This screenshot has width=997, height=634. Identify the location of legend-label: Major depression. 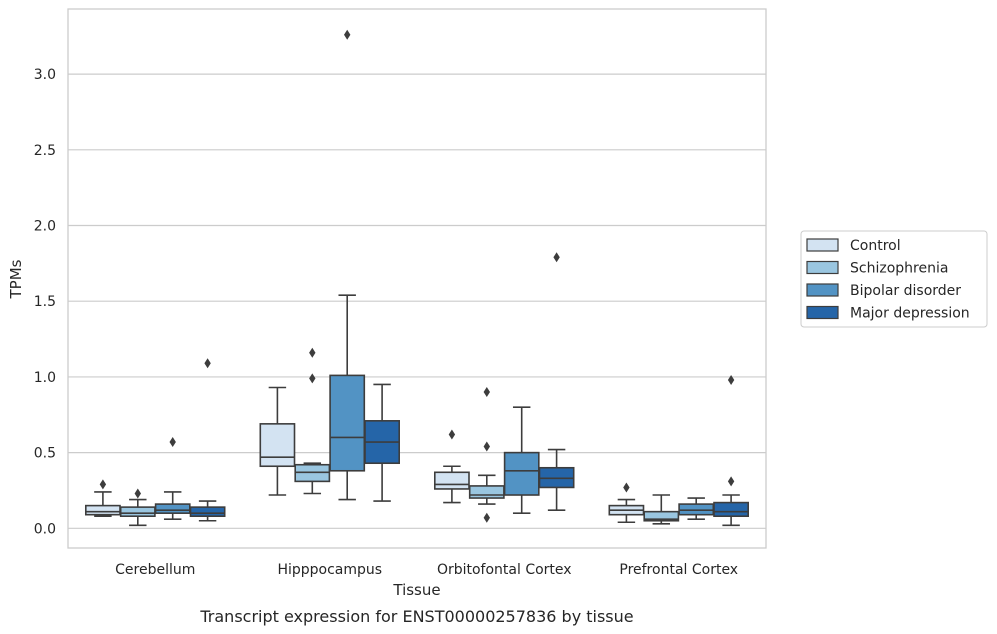
(910, 314).